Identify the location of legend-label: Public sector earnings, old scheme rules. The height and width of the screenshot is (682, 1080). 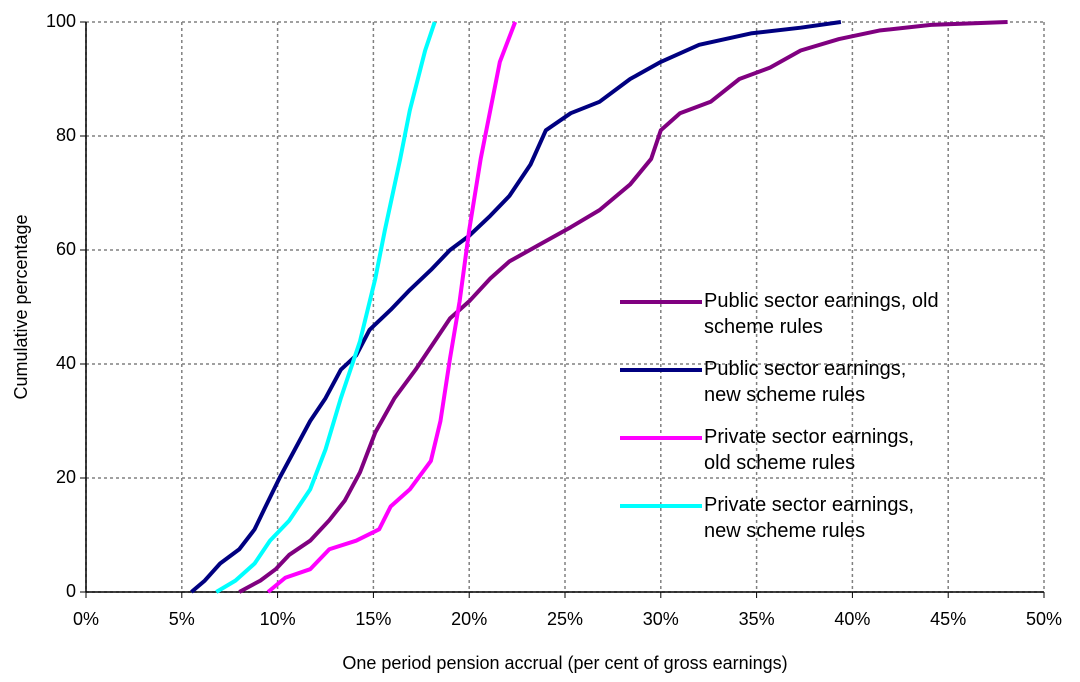
(821, 314).